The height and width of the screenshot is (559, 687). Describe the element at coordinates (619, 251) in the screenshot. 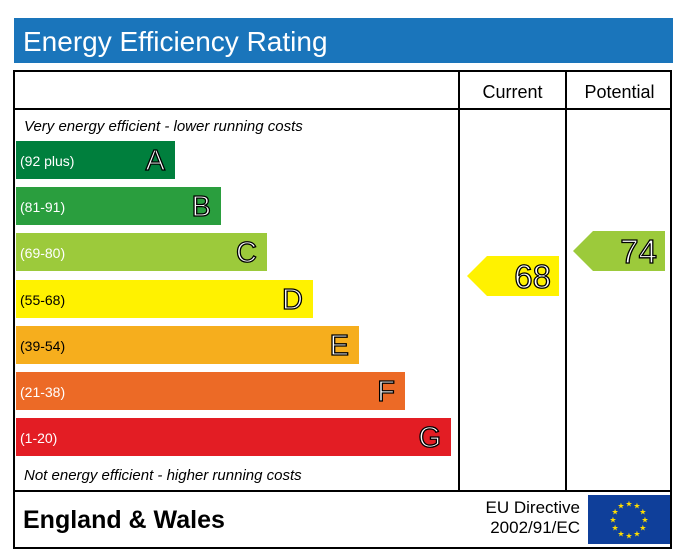

I see `potential-rating-arrow: 74` at that location.